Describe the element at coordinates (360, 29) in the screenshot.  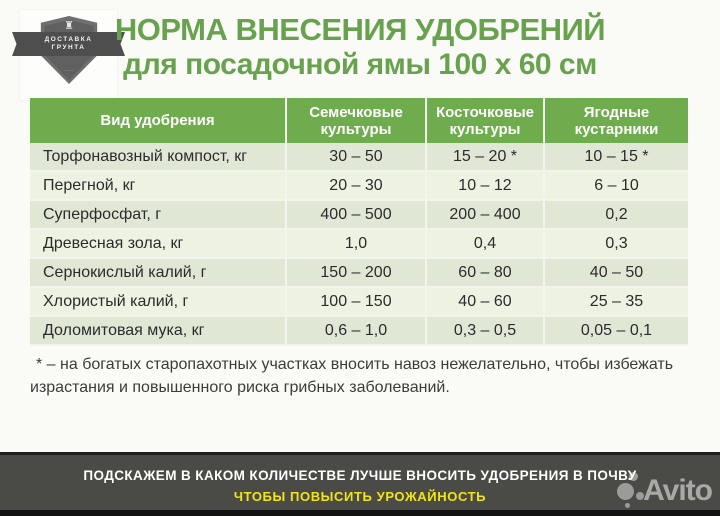
I see `title-line1: НОРМА ВНЕСЕНИЯ УДОБРЕНИЙ` at that location.